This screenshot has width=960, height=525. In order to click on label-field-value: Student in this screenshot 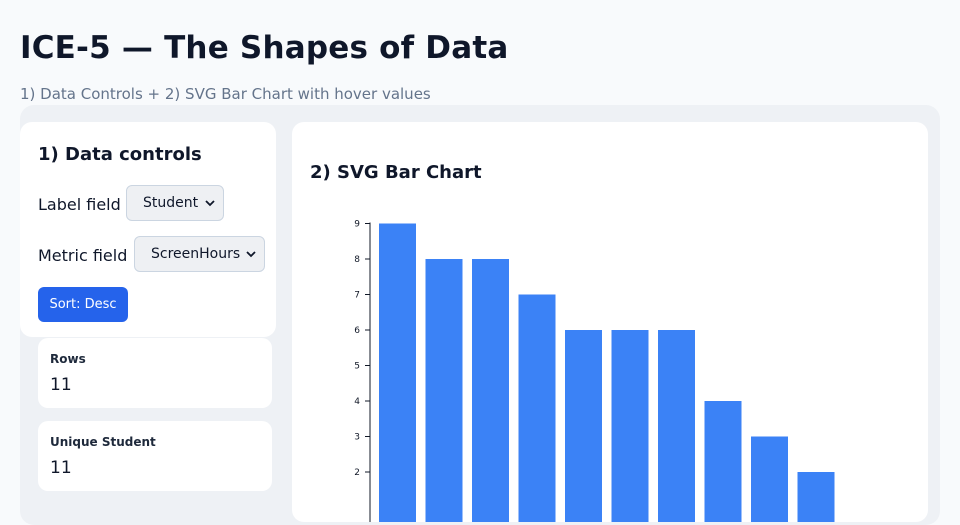, I will do `click(171, 203)`.